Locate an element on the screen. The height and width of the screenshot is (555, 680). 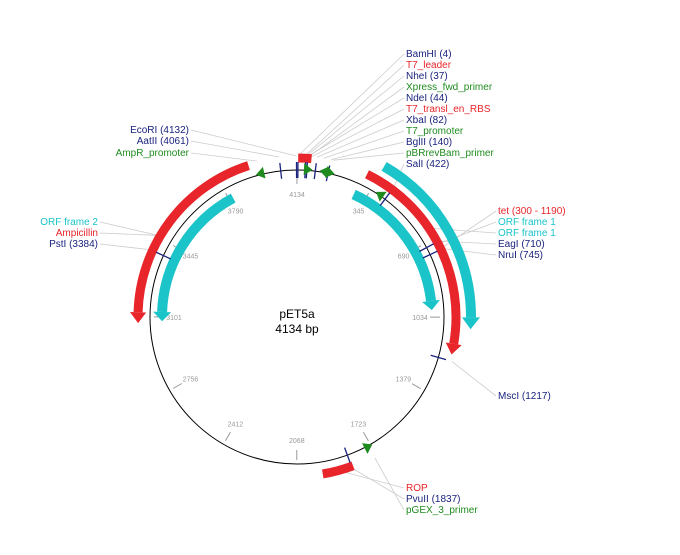
tick-label: 2756 is located at coordinates (191, 380).